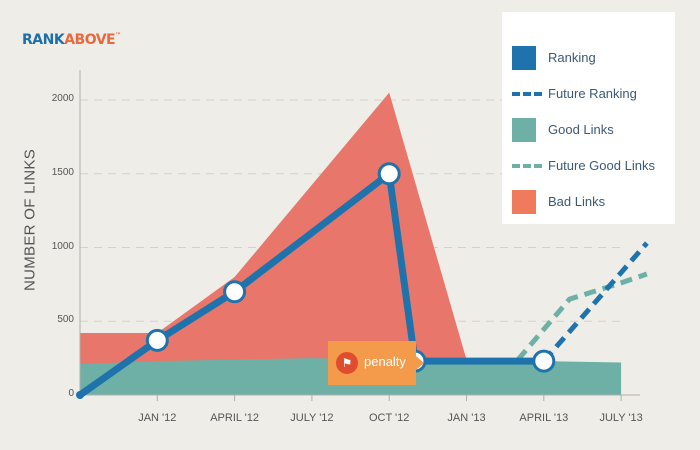 The width and height of the screenshot is (700, 450). Describe the element at coordinates (118, 35) in the screenshot. I see `logo-trademark: ™` at that location.